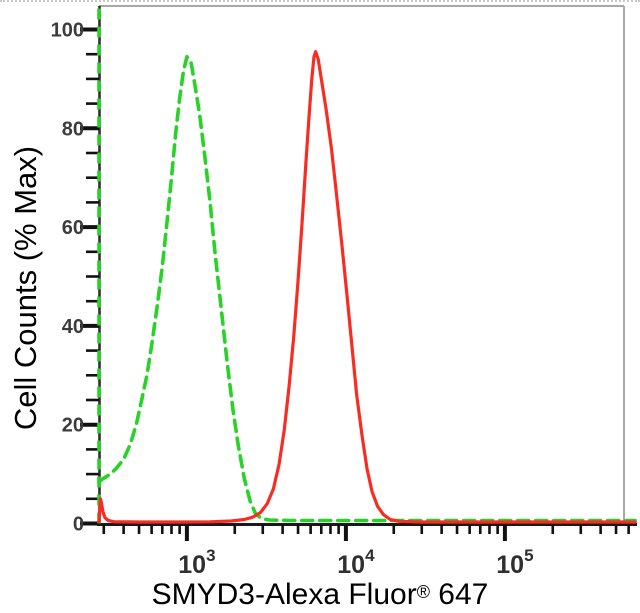  I want to click on y-tick-label: 20, so click(73, 426).